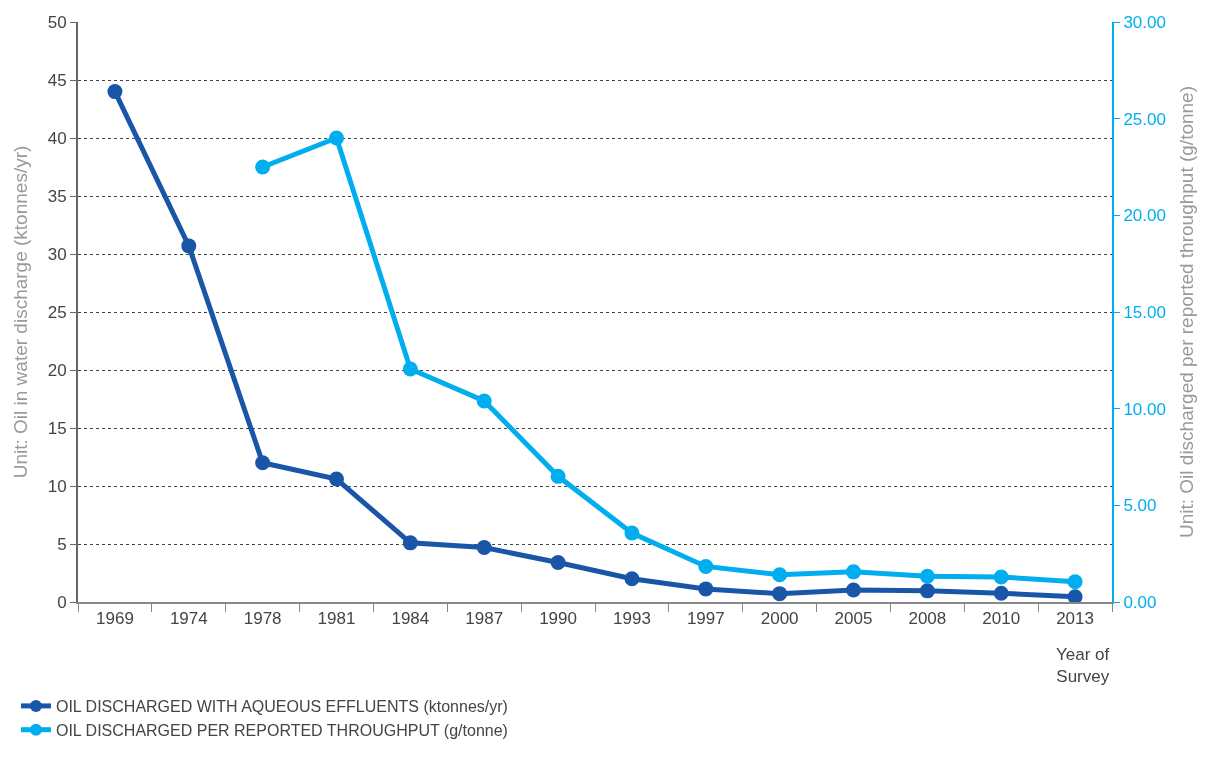  I want to click on y-axis-title: Unit: Oil in water discharge (ktonnes/yr), so click(21, 312).